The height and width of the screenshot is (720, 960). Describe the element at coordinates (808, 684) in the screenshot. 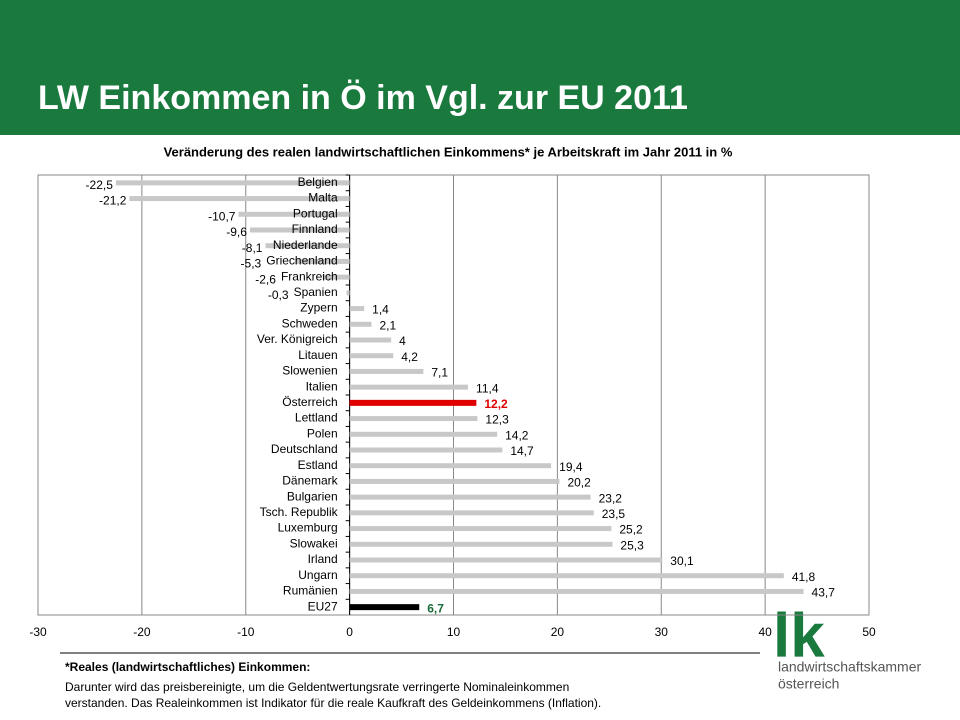

I see `logo-text: österreich` at that location.